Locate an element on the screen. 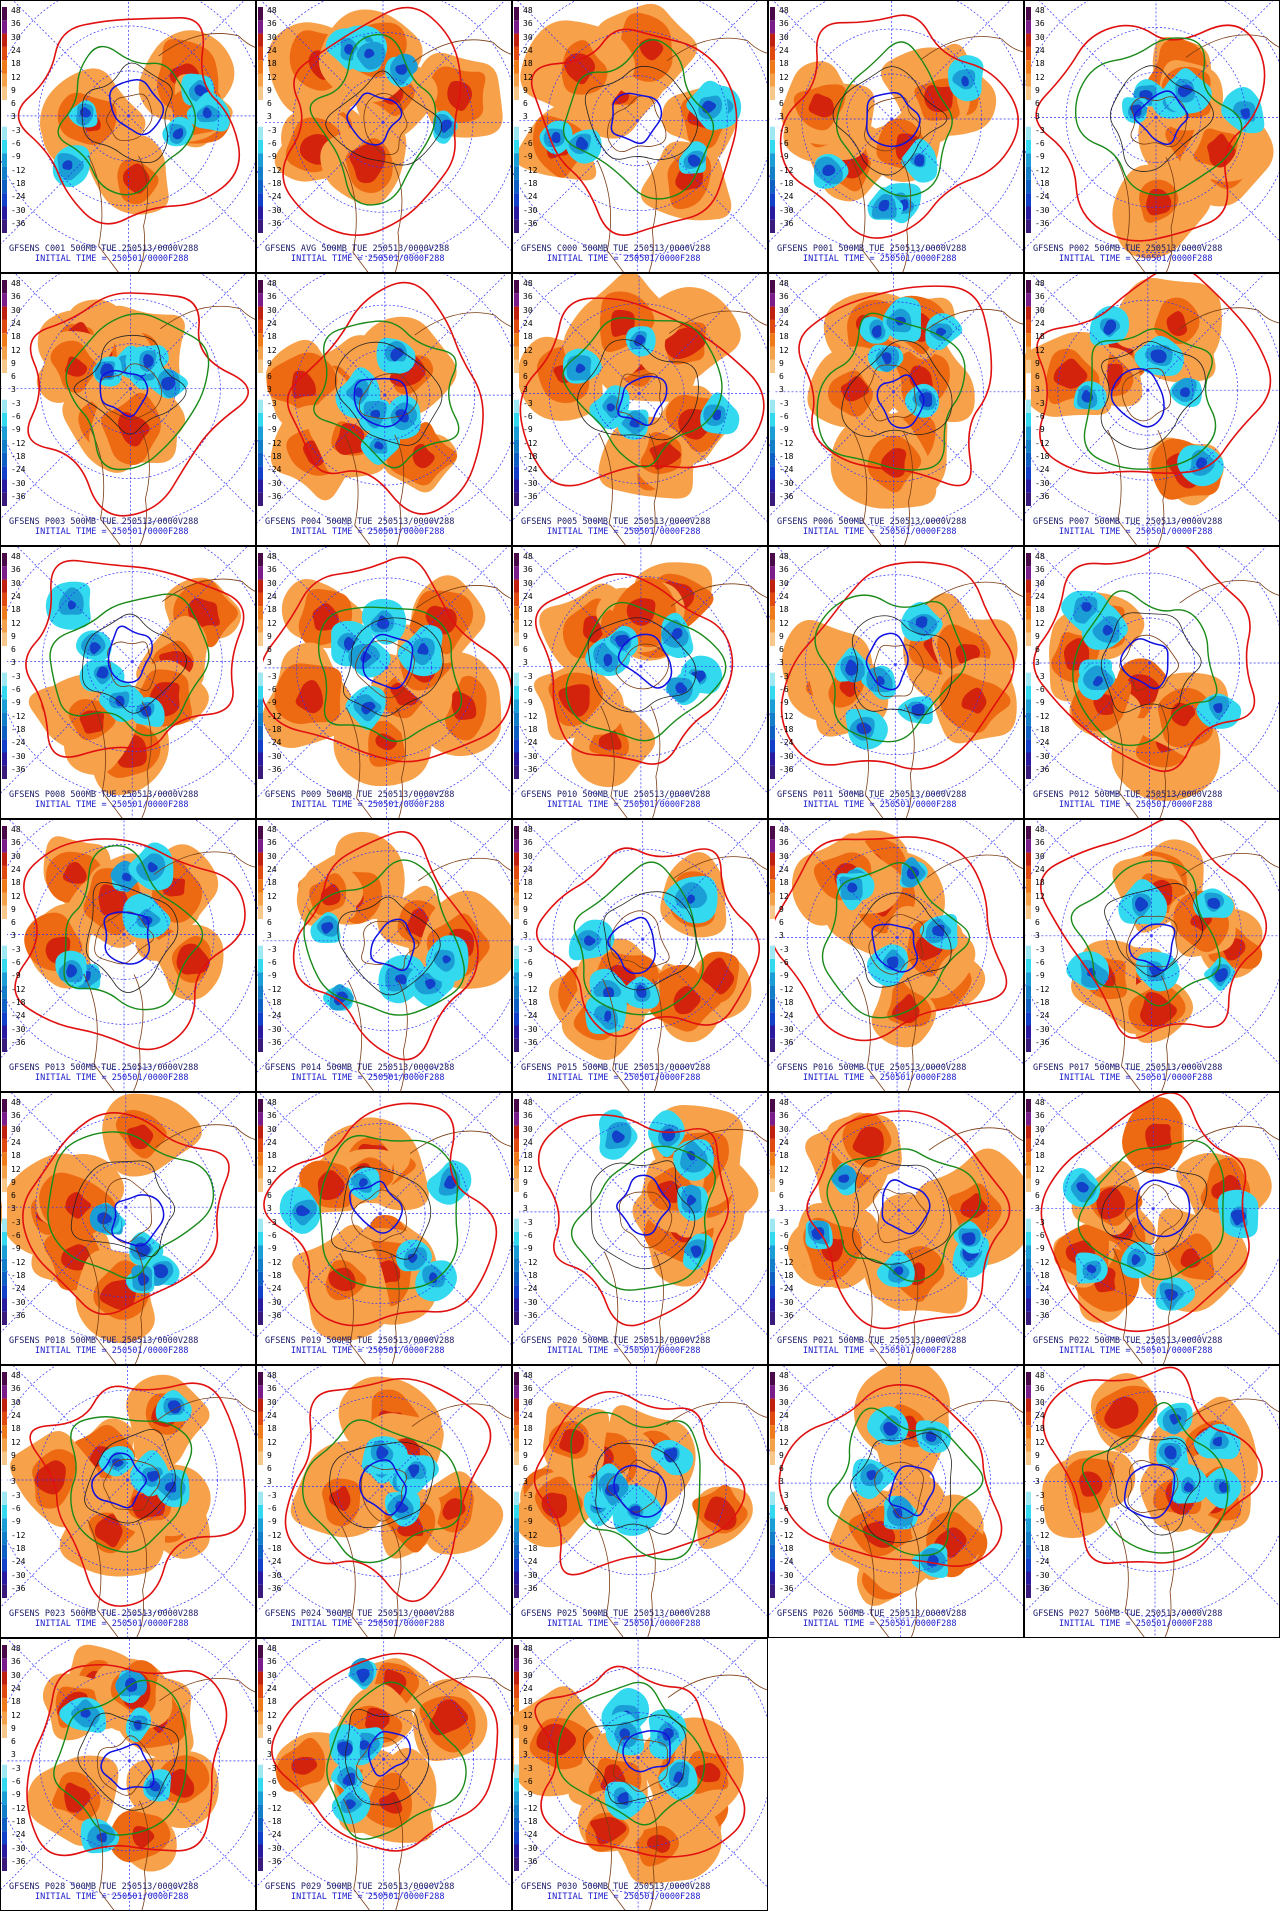  colorbar-tick-label: -24 is located at coordinates (274, 1562).